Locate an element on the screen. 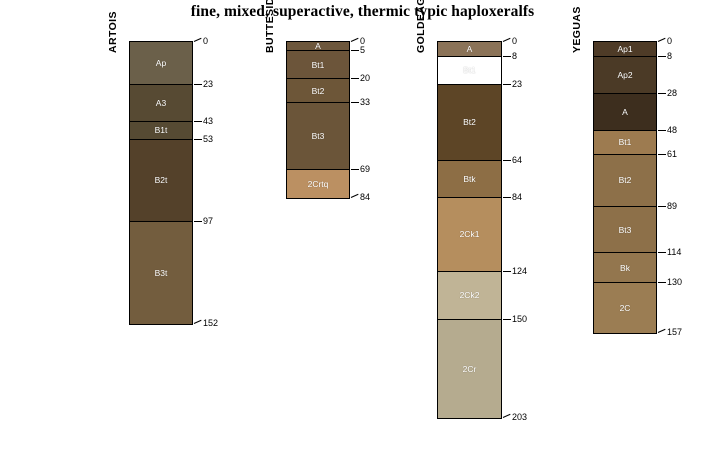 The width and height of the screenshot is (725, 450). depth-value: 69 is located at coordinates (365, 168).